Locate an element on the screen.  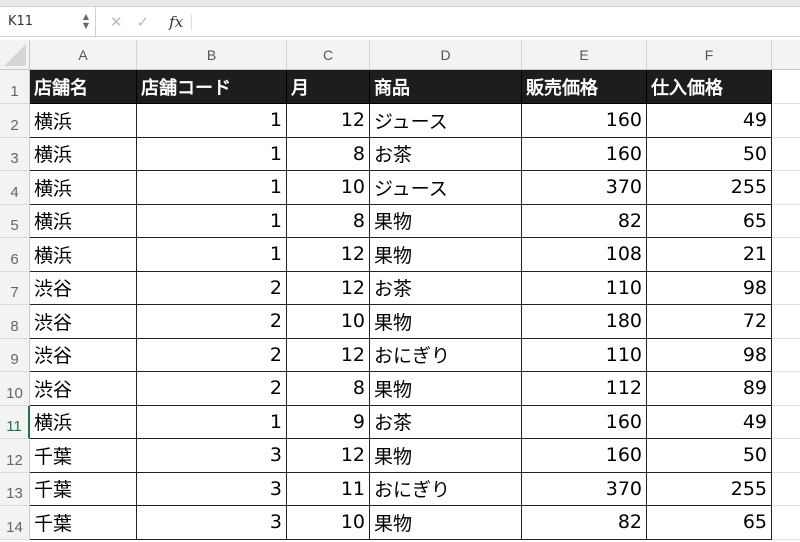
name-box: K11 ▲ ▼ is located at coordinates (48, 21).